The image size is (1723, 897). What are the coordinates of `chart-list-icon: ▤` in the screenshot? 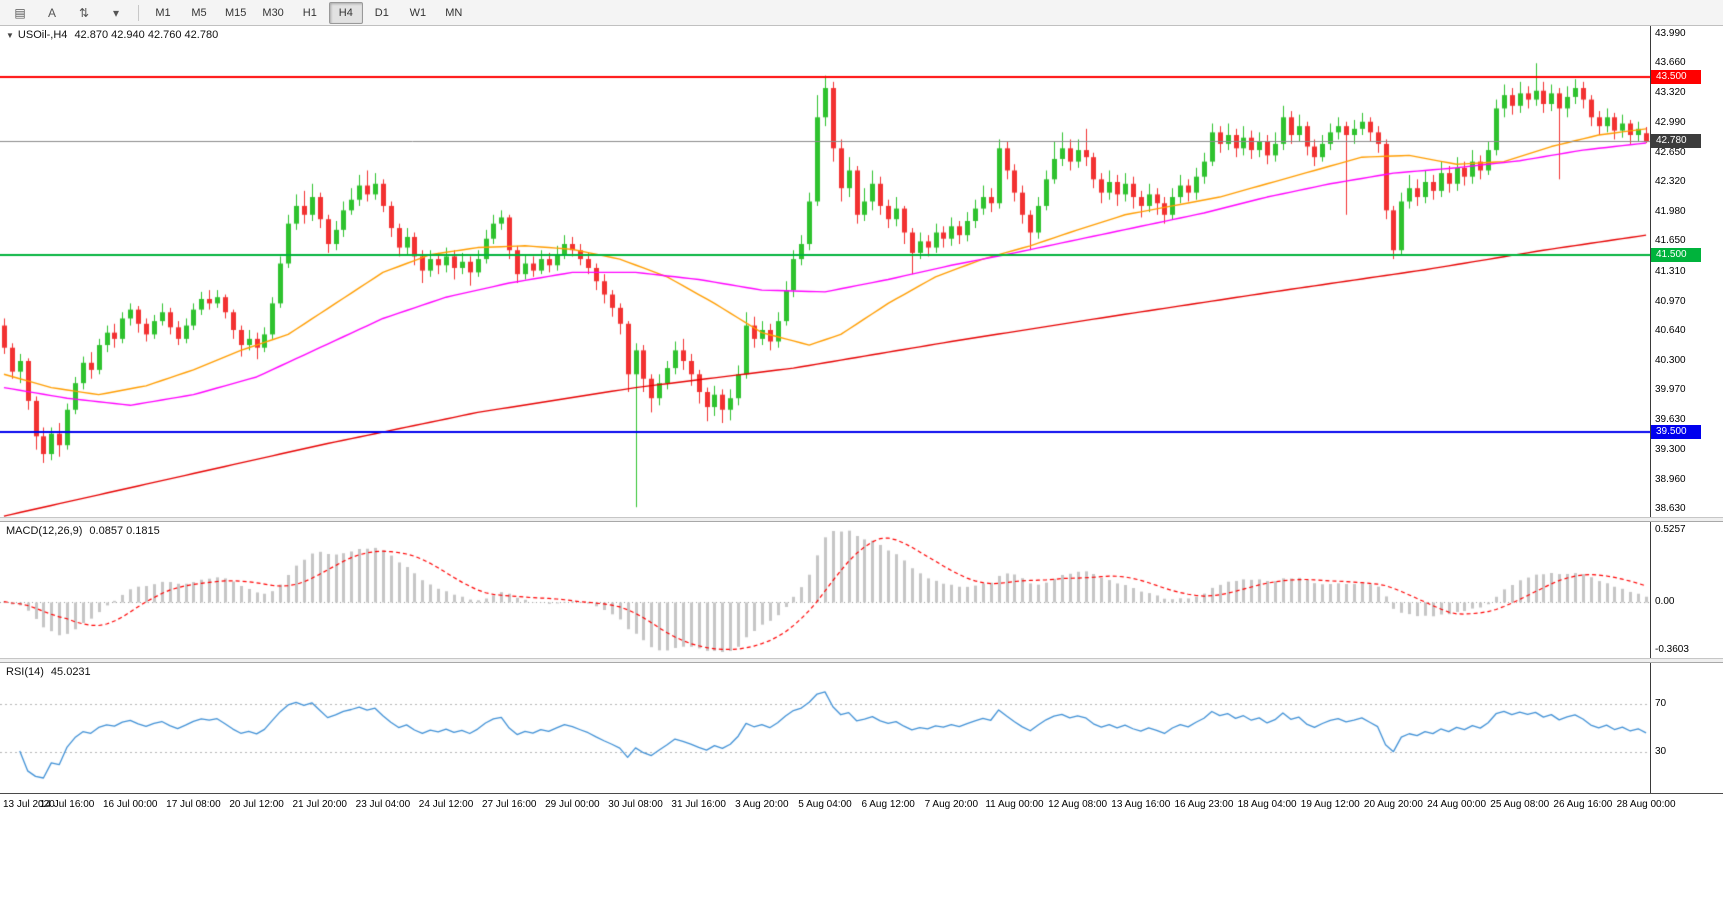 It's located at (20, 12).